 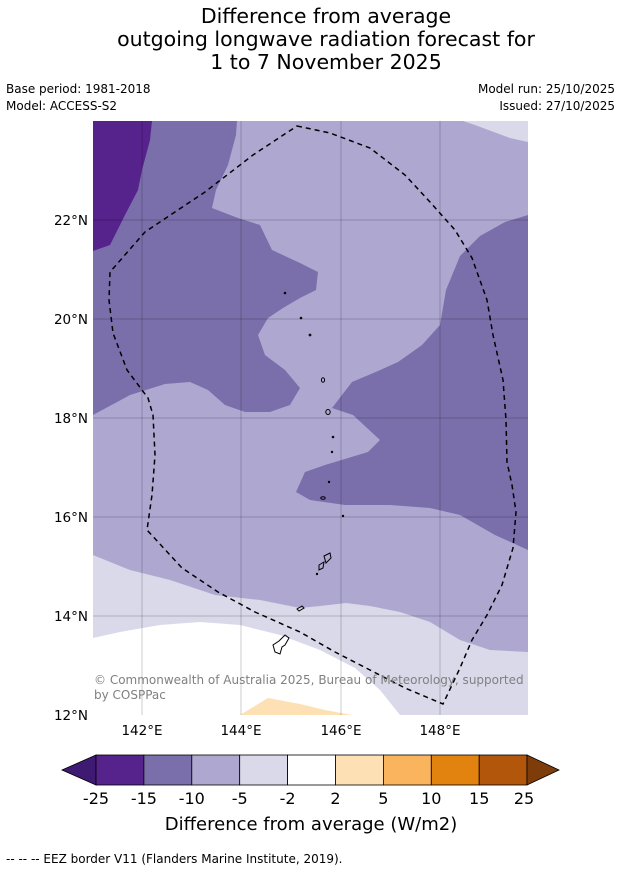 I want to click on colorbar-label-2: 2, so click(x=335, y=798).